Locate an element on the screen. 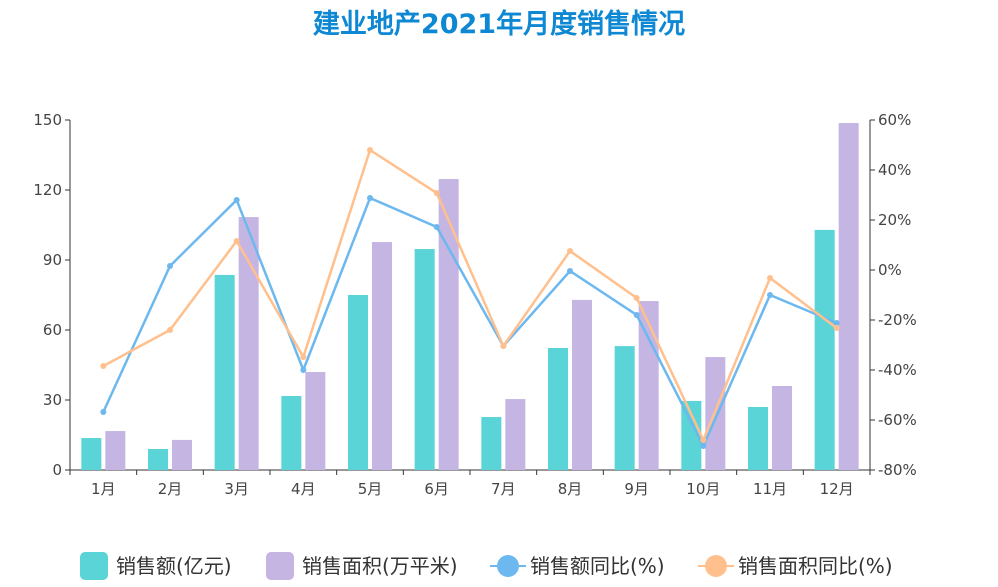 The image size is (998, 587). x-tick-label: 3月 is located at coordinates (236, 489).